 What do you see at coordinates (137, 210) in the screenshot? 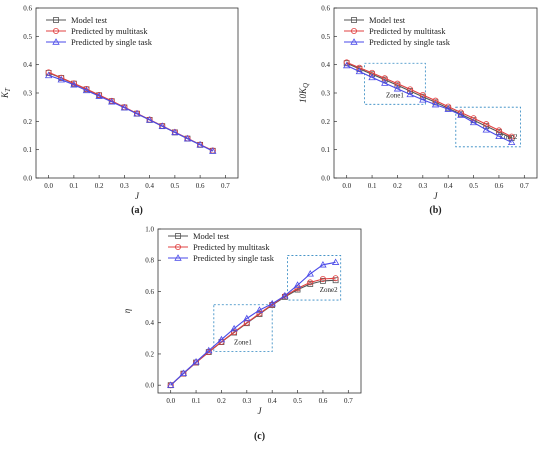
I see `panel-label: (a)` at bounding box center [137, 210].